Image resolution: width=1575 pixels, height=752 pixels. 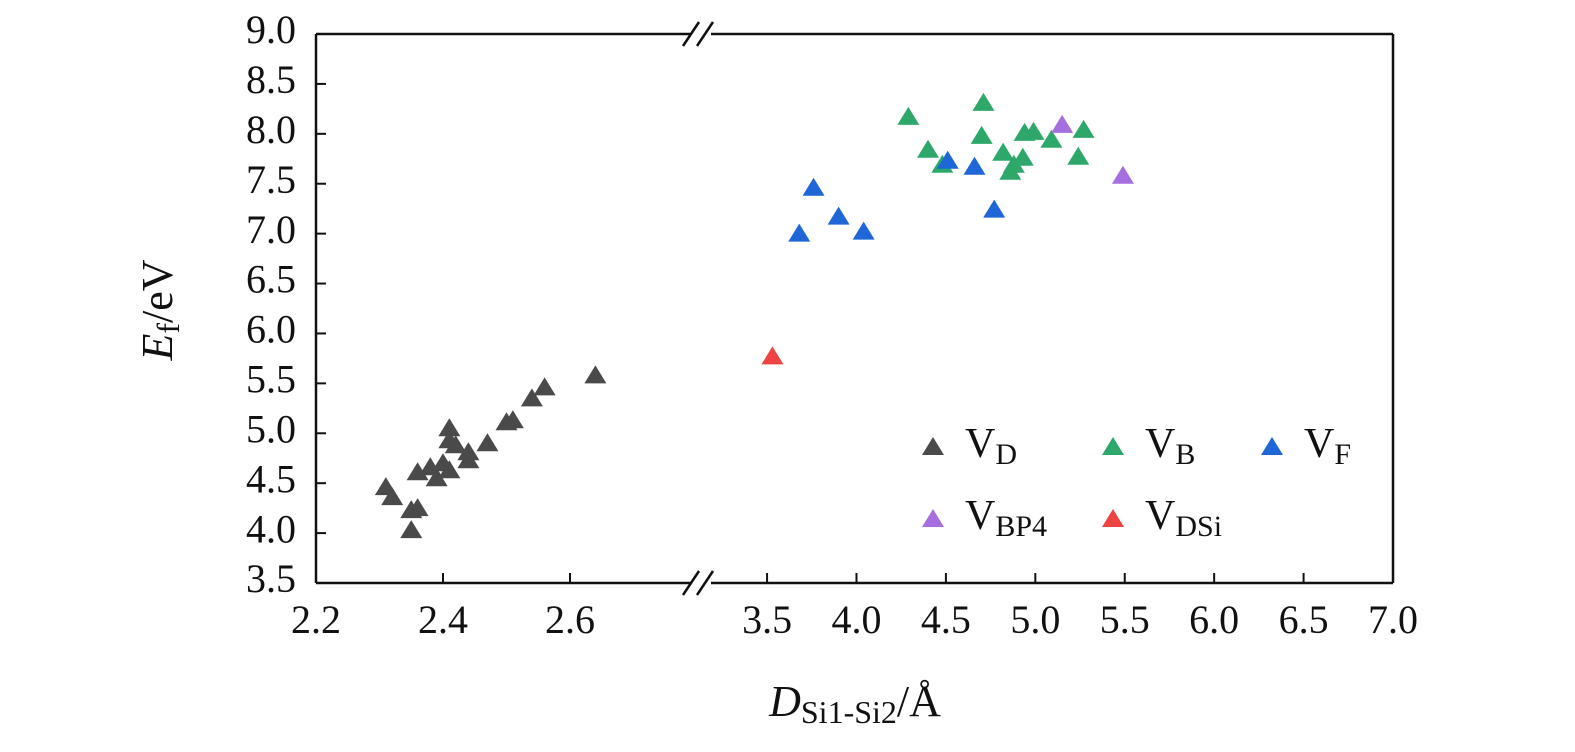 What do you see at coordinates (271, 129) in the screenshot?
I see `y-tick-label: 8.0` at bounding box center [271, 129].